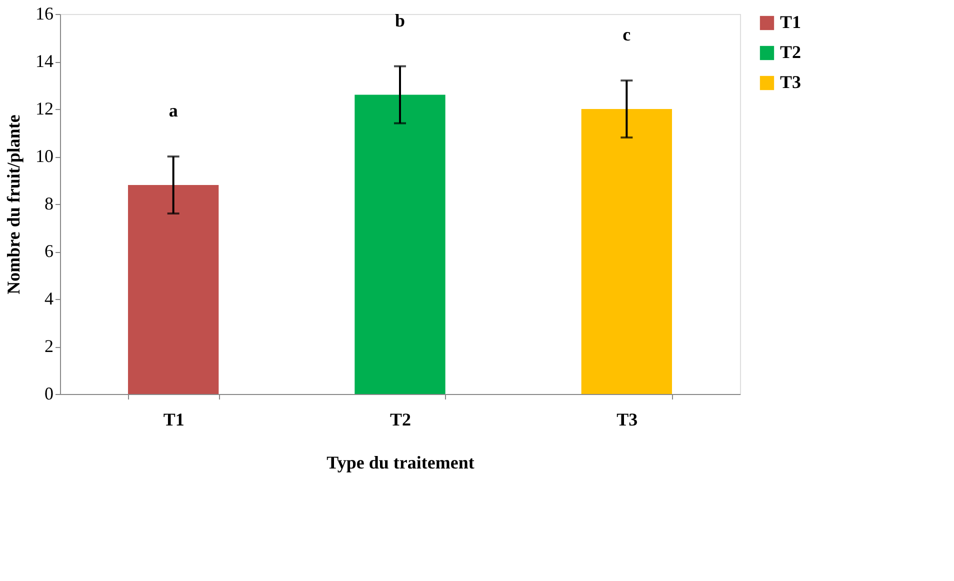 Image resolution: width=954 pixels, height=581 pixels. Describe the element at coordinates (49, 394) in the screenshot. I see `y-tick-label: 0` at that location.